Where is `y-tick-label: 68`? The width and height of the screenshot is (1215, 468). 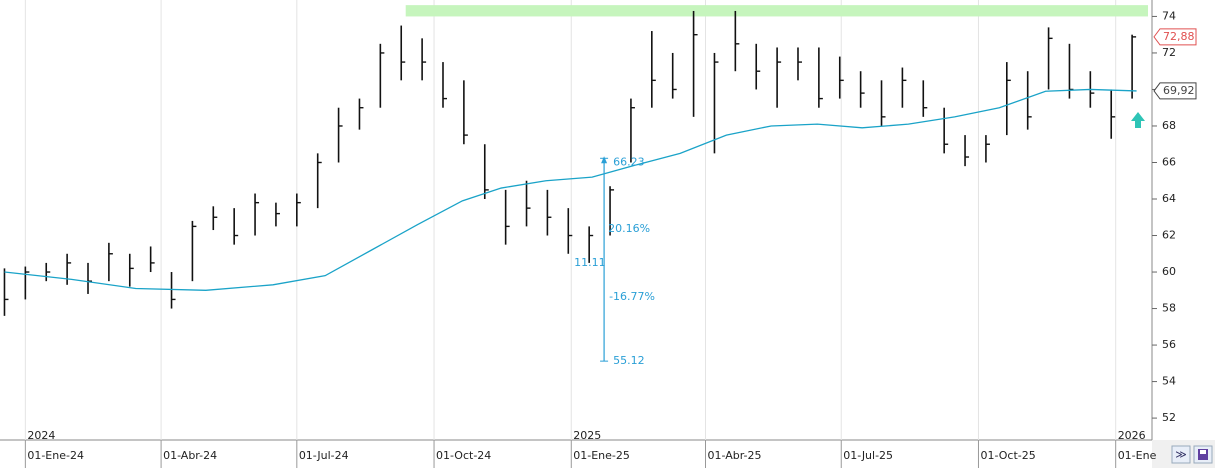 y-tick-label: 68 is located at coordinates (1169, 125).